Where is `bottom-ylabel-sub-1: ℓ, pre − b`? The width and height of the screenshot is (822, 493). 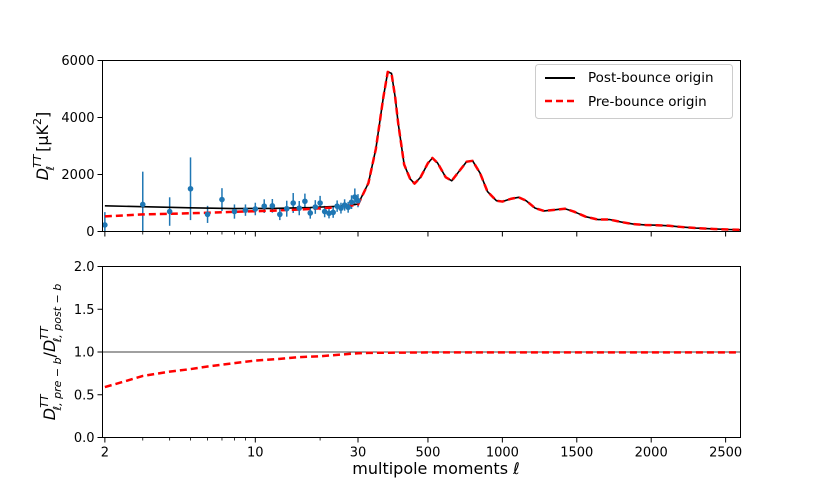
bottom-ylabel-sub-1: ℓ, pre − b is located at coordinates (57, 384).